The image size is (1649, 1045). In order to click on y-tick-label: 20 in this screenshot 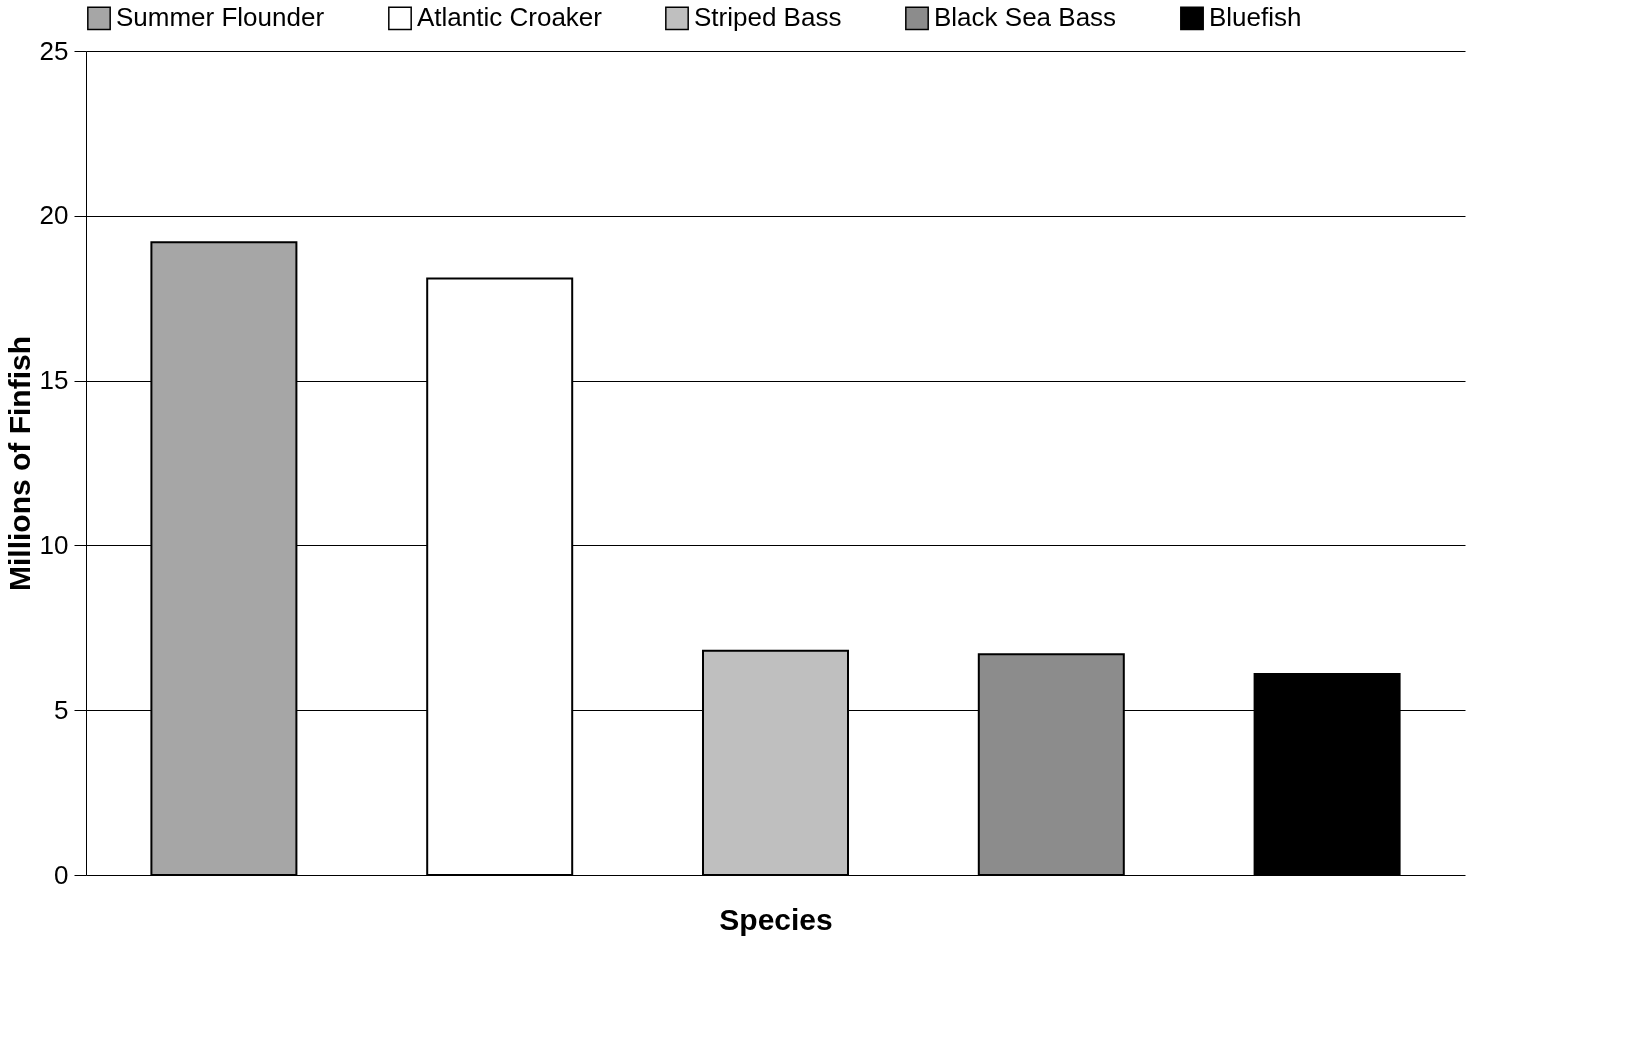, I will do `click(54, 215)`.